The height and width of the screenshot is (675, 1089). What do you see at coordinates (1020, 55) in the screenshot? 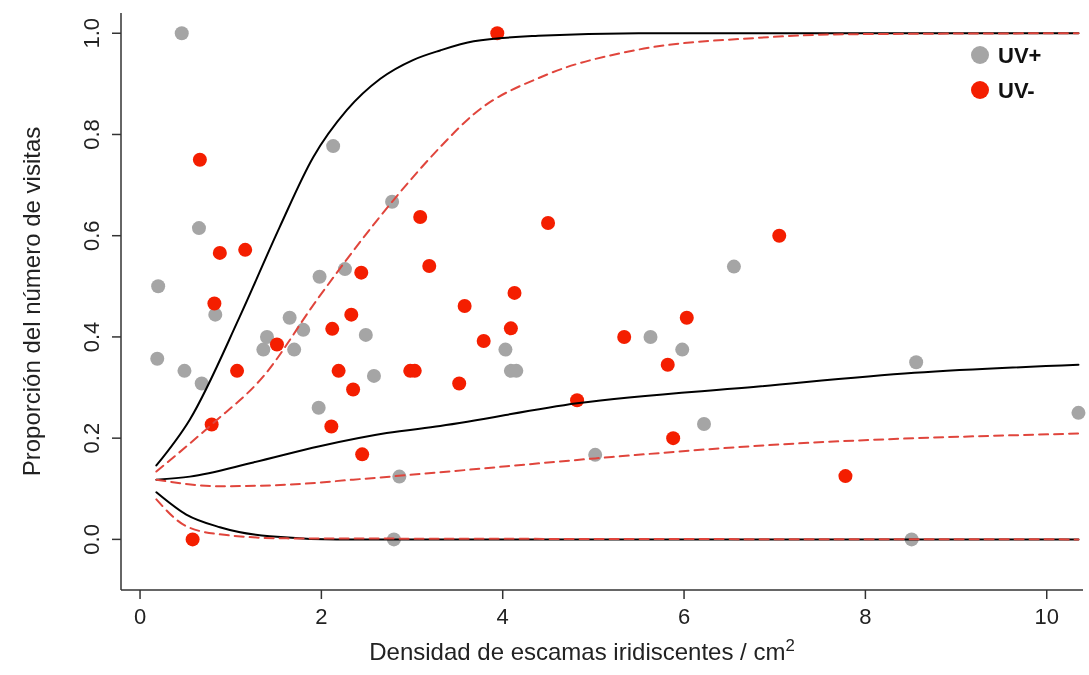
I see `legend-label: UV+` at bounding box center [1020, 55].